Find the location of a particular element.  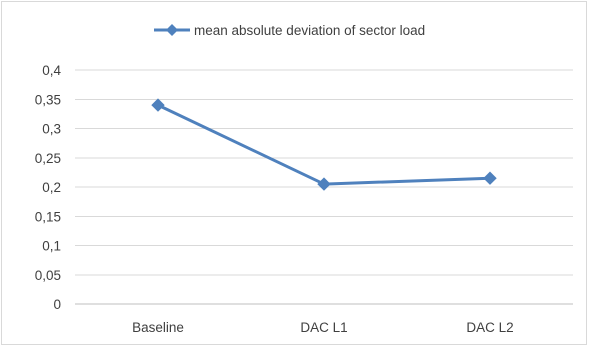

x-category-label: Baseline is located at coordinates (158, 327).